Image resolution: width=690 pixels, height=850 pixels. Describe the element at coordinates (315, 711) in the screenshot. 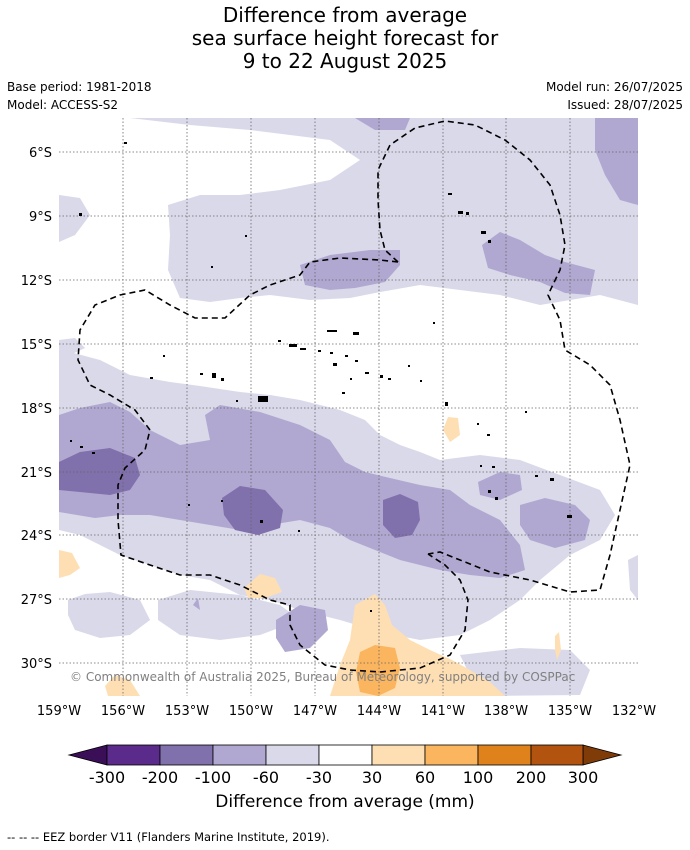

I see `lon-tick-label: 147°W` at that location.